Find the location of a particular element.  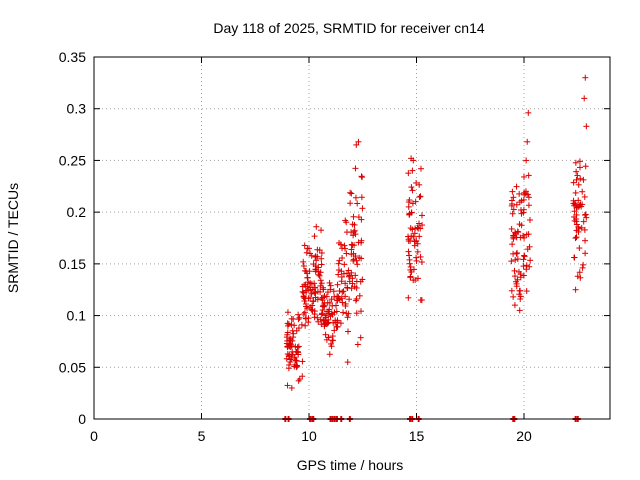

y-tick-label: 0.25 is located at coordinates (72, 160).